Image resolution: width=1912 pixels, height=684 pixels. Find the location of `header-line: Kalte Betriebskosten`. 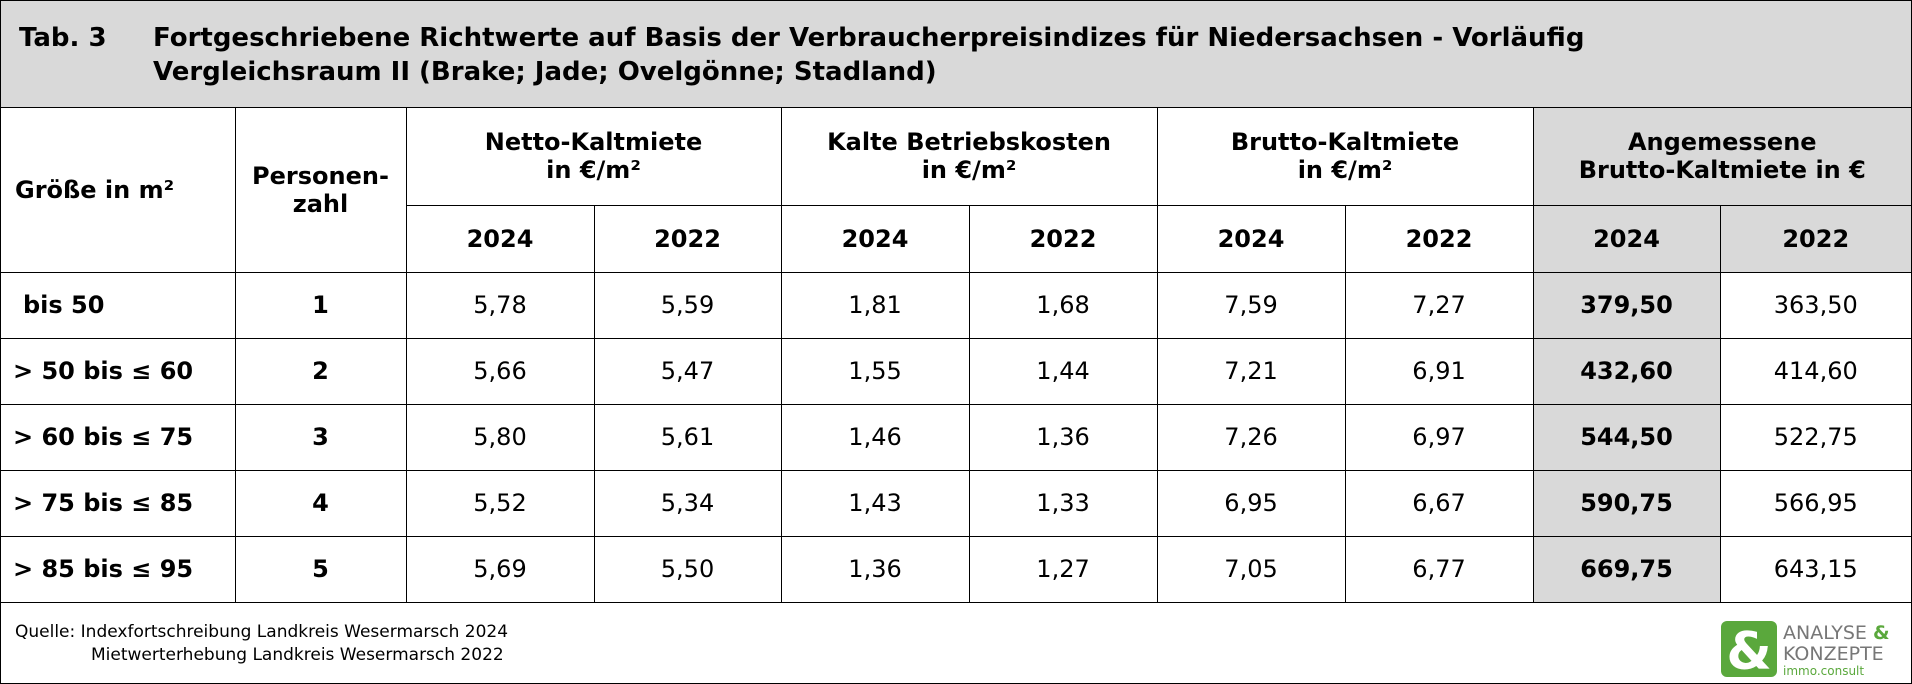

header-line: Kalte Betriebskosten is located at coordinates (969, 142).